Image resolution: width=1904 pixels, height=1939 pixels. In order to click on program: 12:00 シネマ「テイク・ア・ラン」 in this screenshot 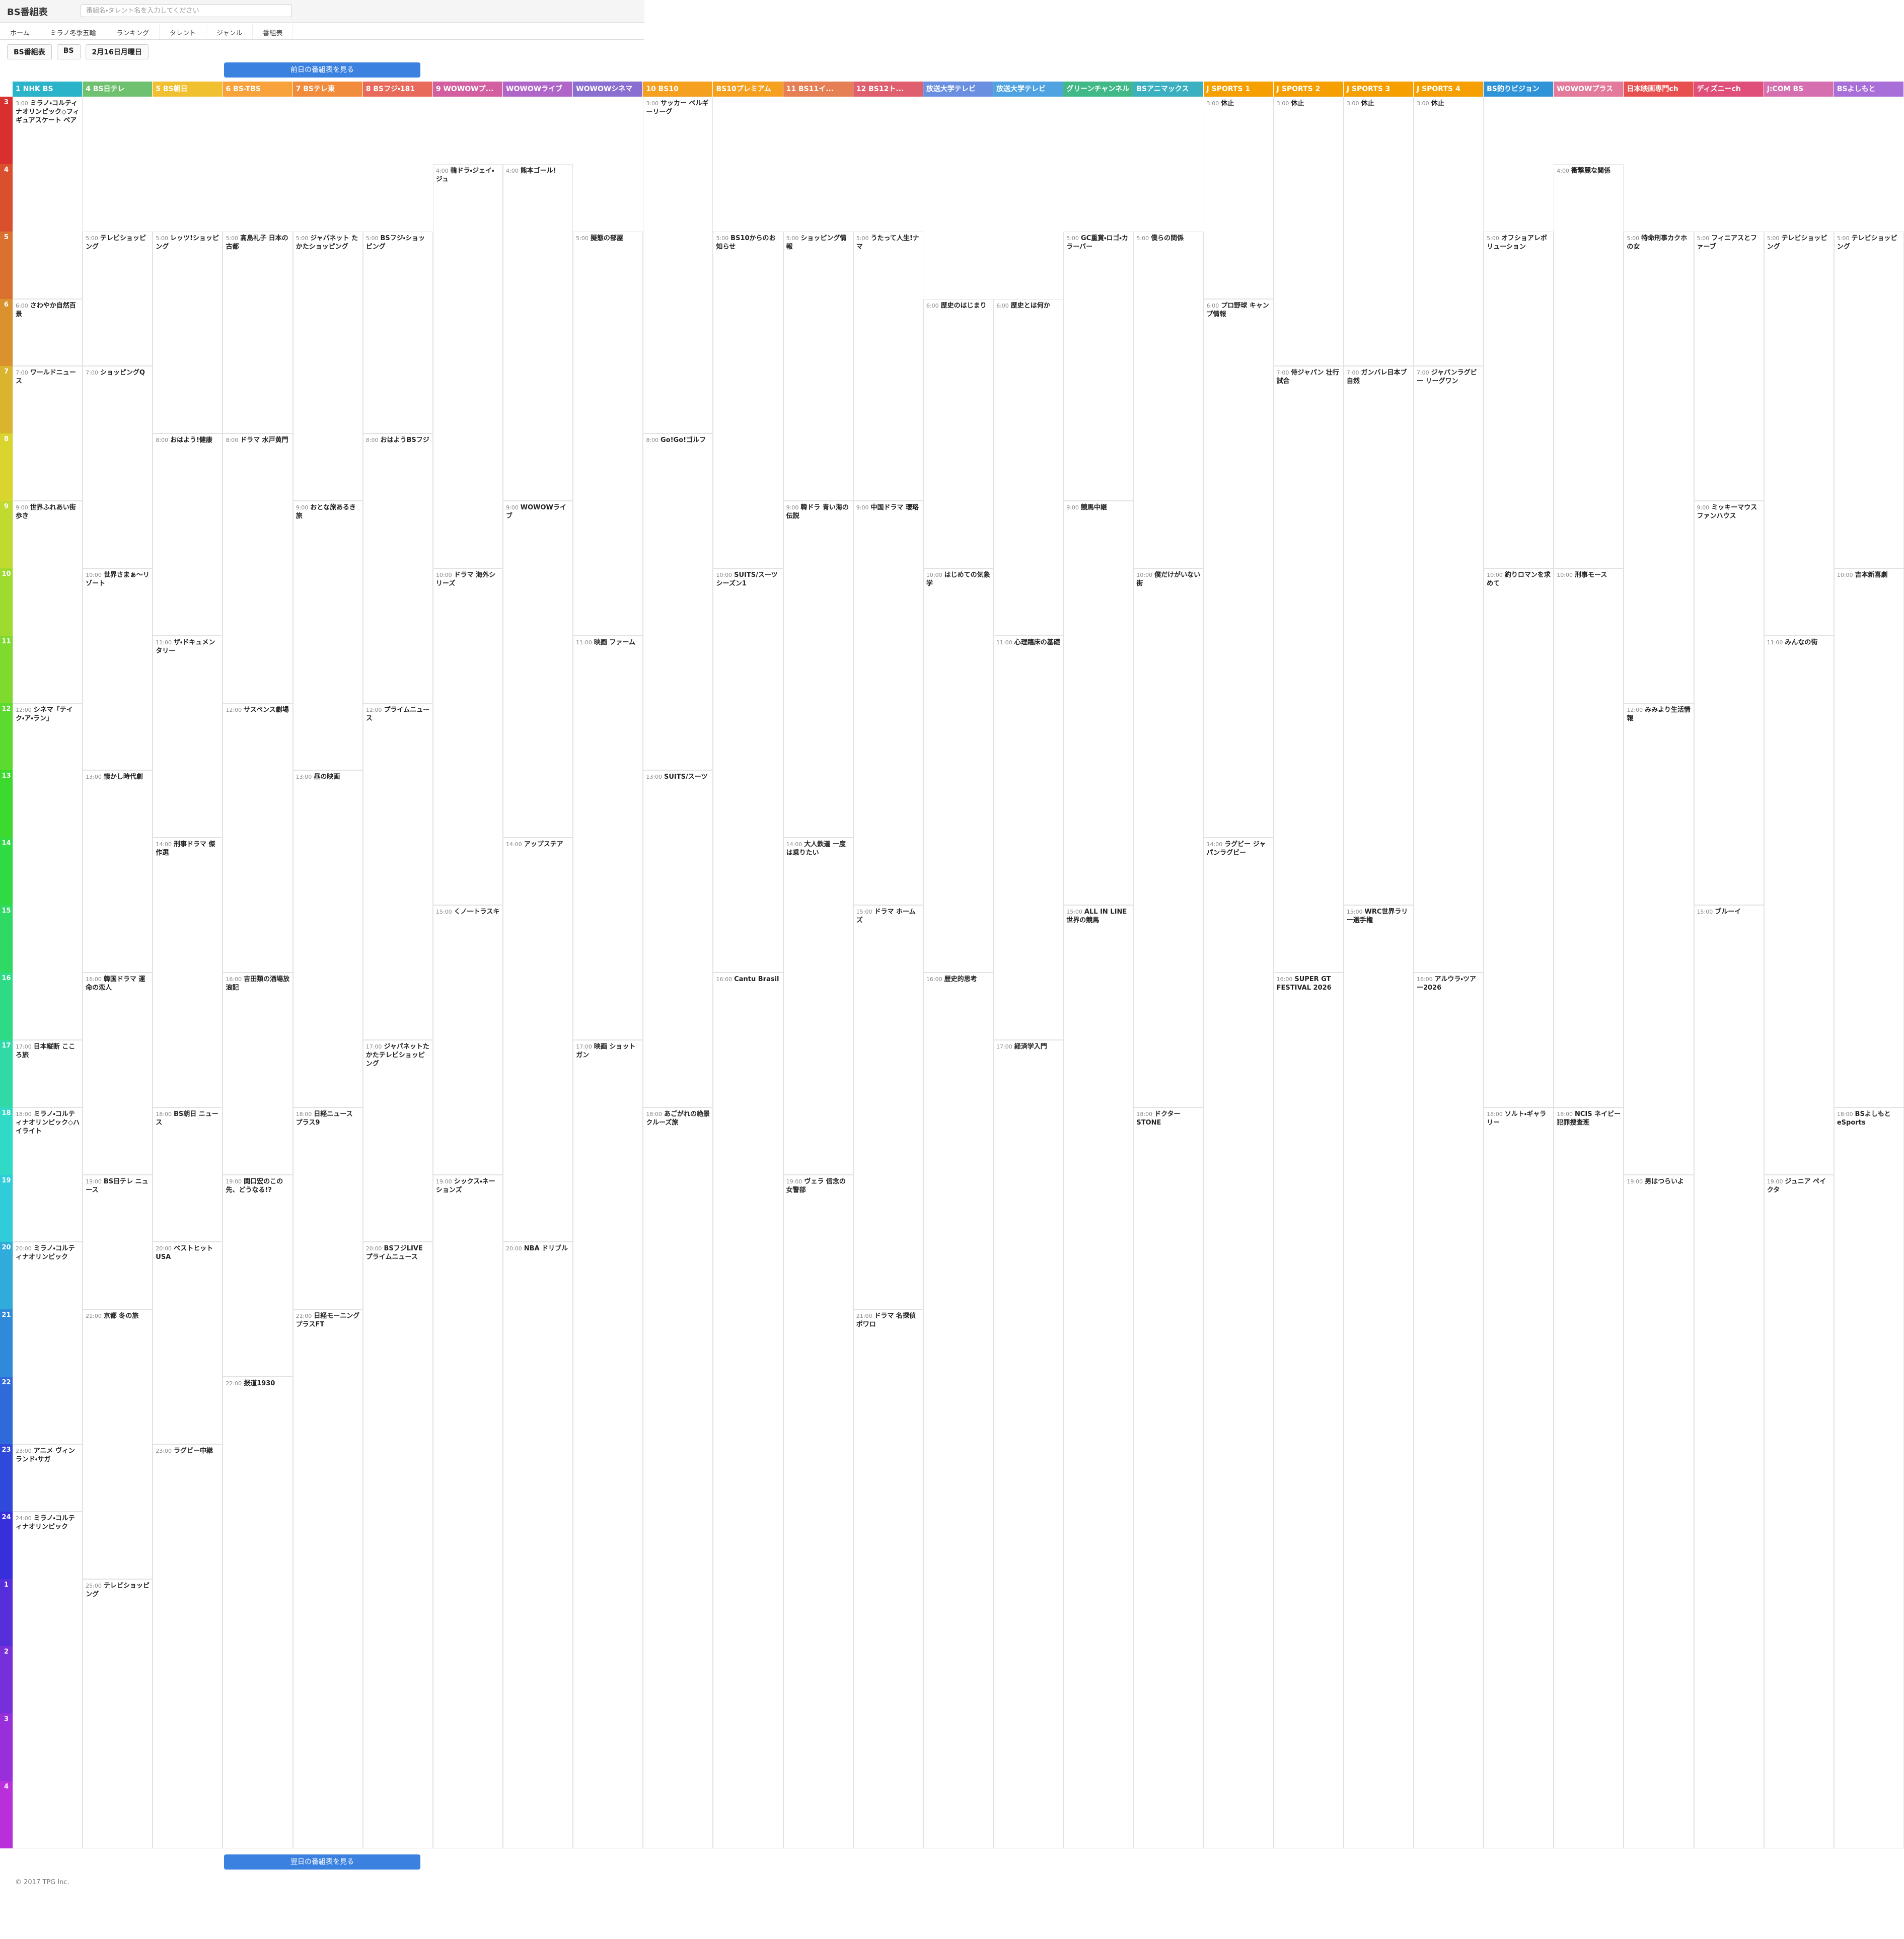, I will do `click(48, 871)`.